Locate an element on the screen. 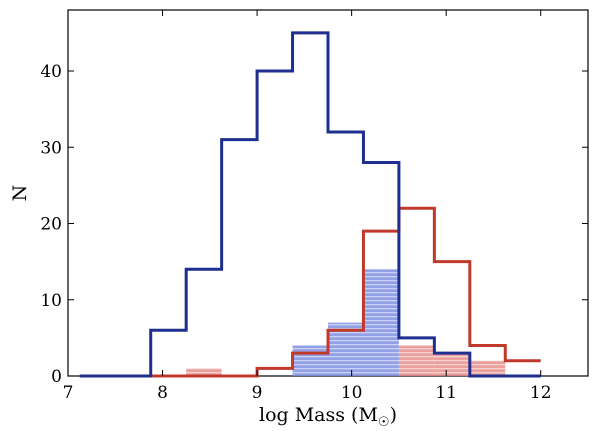 This screenshot has width=600, height=431. x-tick-label: 10 is located at coordinates (352, 393).